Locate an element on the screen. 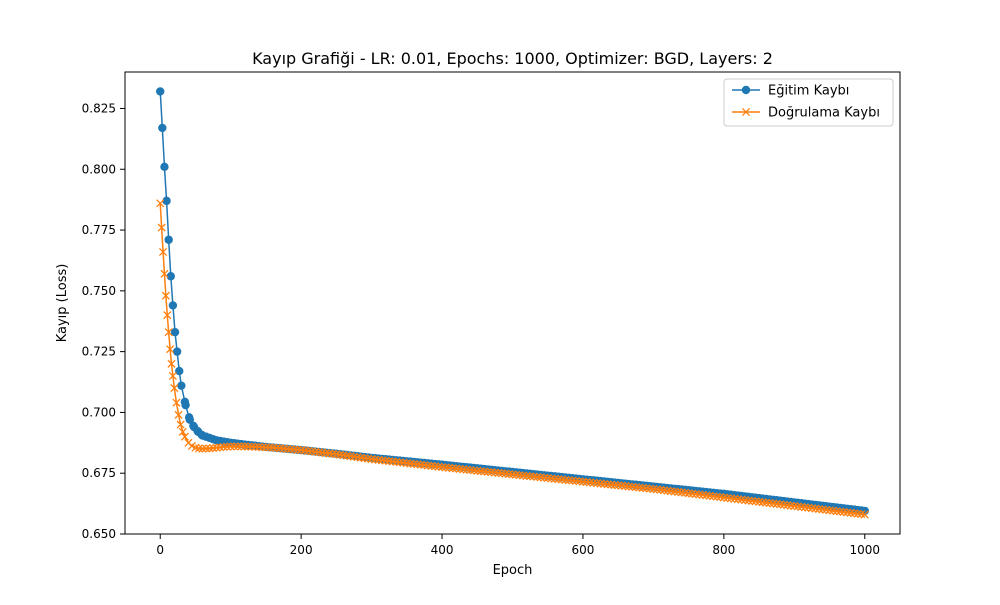 The width and height of the screenshot is (1000, 605). x-tick-label: 600 is located at coordinates (583, 550).